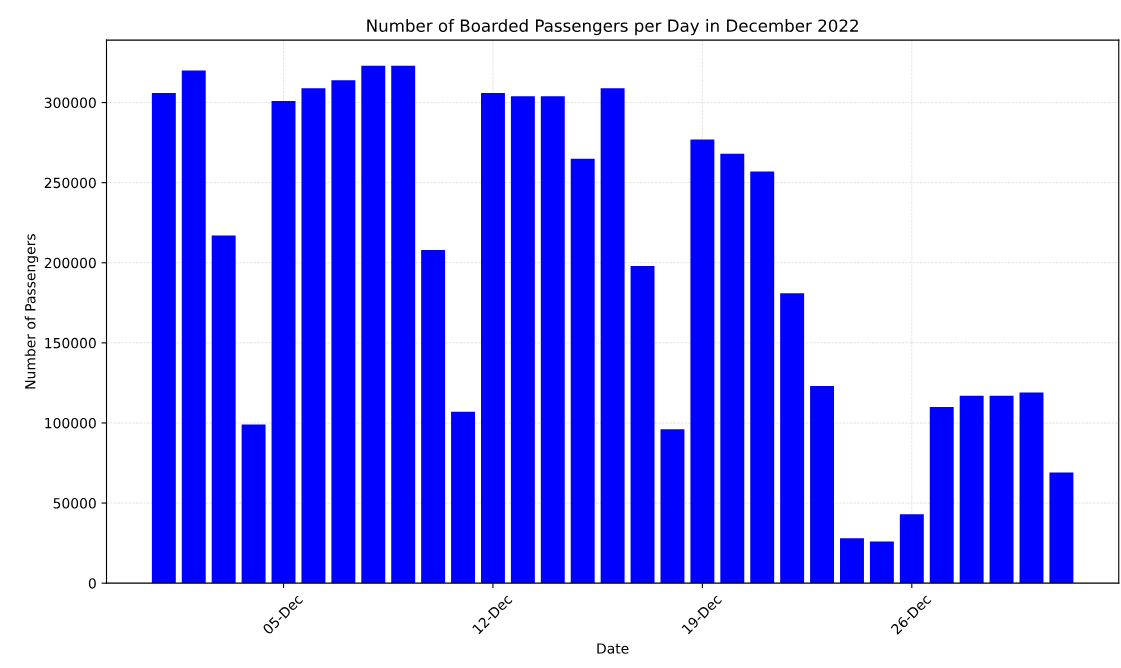 The image size is (1121, 668). What do you see at coordinates (70, 343) in the screenshot?
I see `y-tick-label: 150000` at bounding box center [70, 343].